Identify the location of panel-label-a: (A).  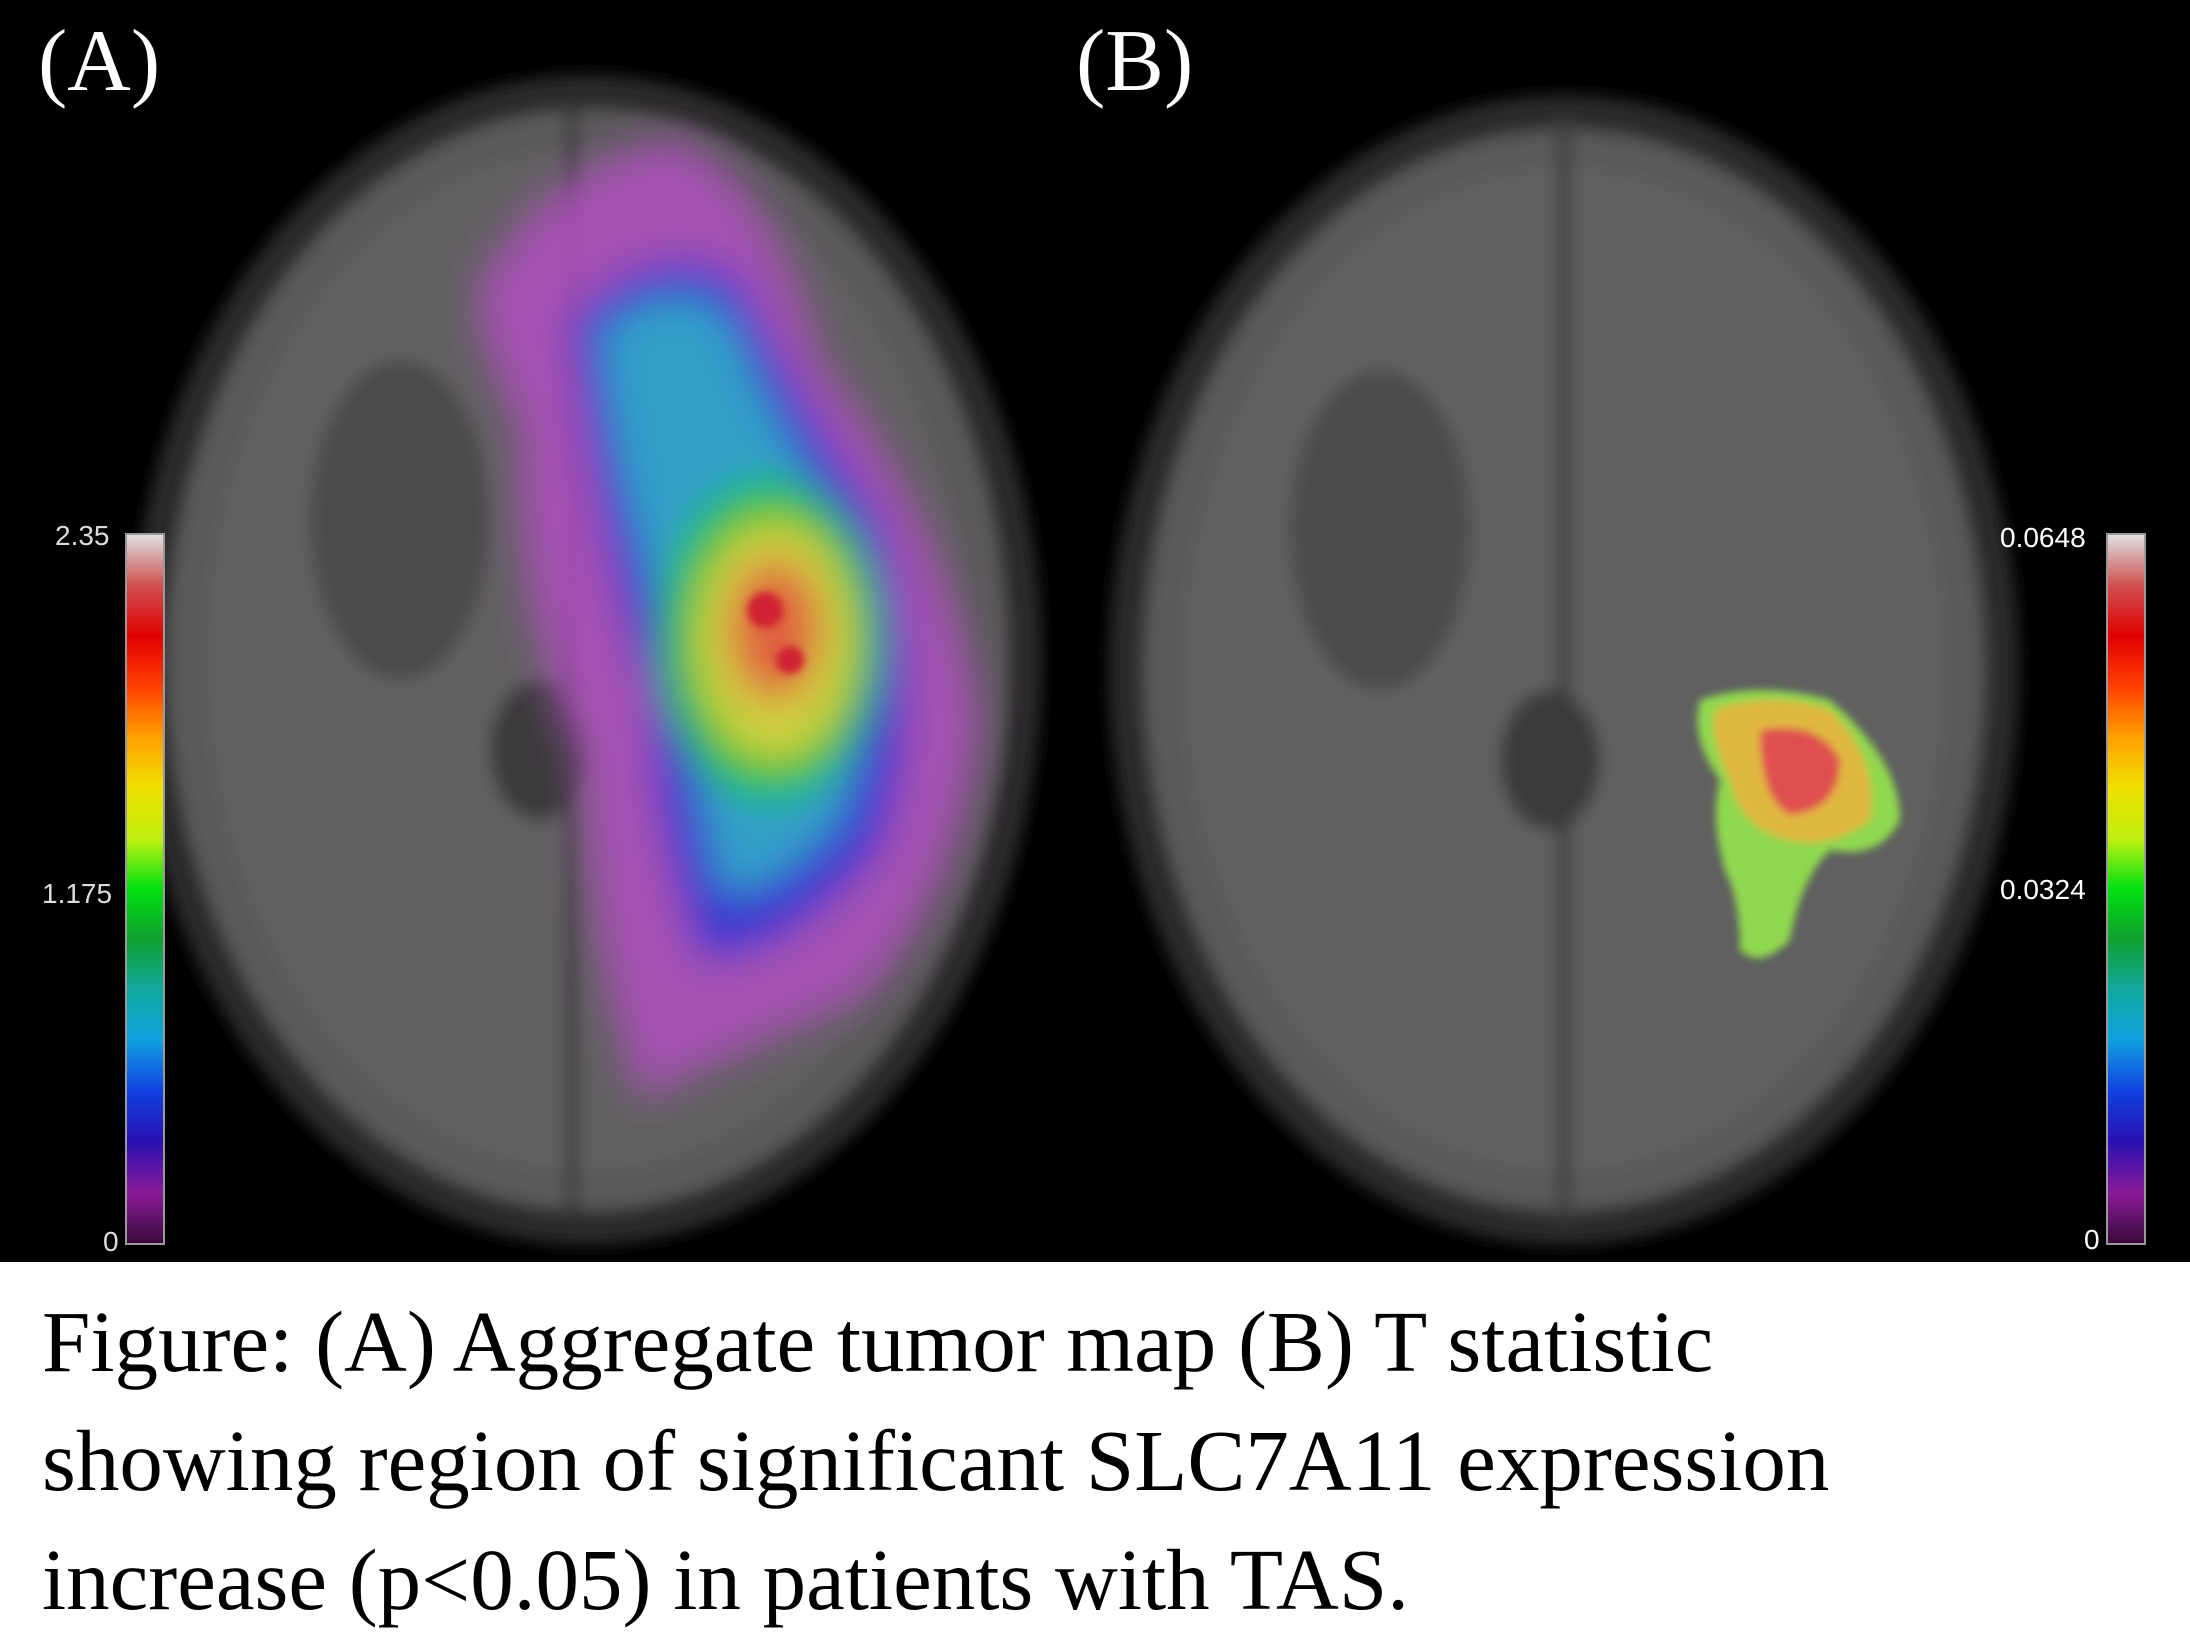
(99, 61).